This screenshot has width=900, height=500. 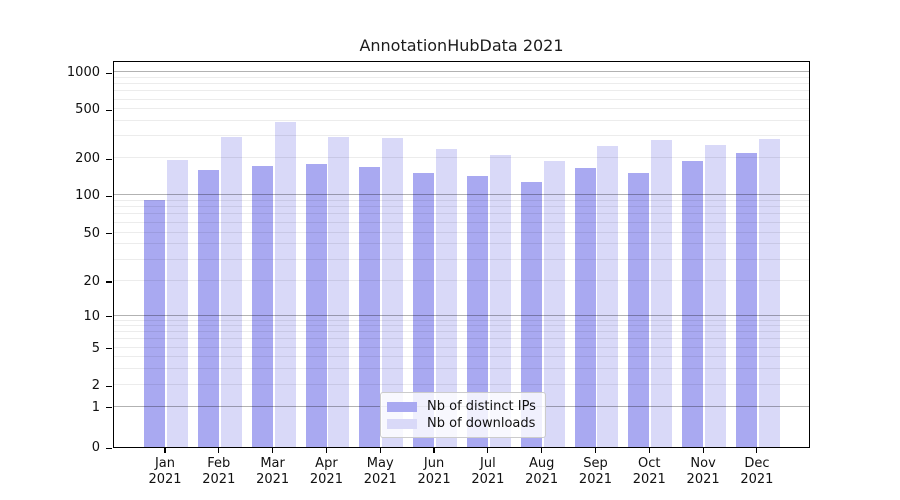 What do you see at coordinates (715, 295) in the screenshot?
I see `bar-nov-downloads` at bounding box center [715, 295].